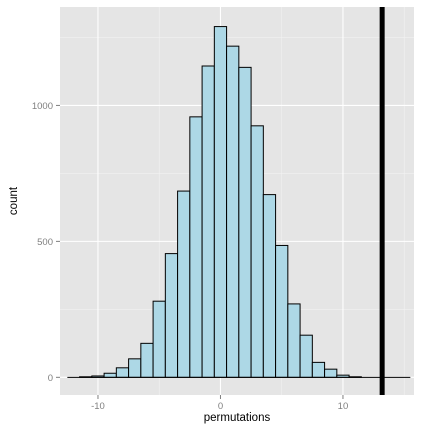 Image resolution: width=432 pixels, height=432 pixels. I want to click on y-tick-label: 1000, so click(42, 106).